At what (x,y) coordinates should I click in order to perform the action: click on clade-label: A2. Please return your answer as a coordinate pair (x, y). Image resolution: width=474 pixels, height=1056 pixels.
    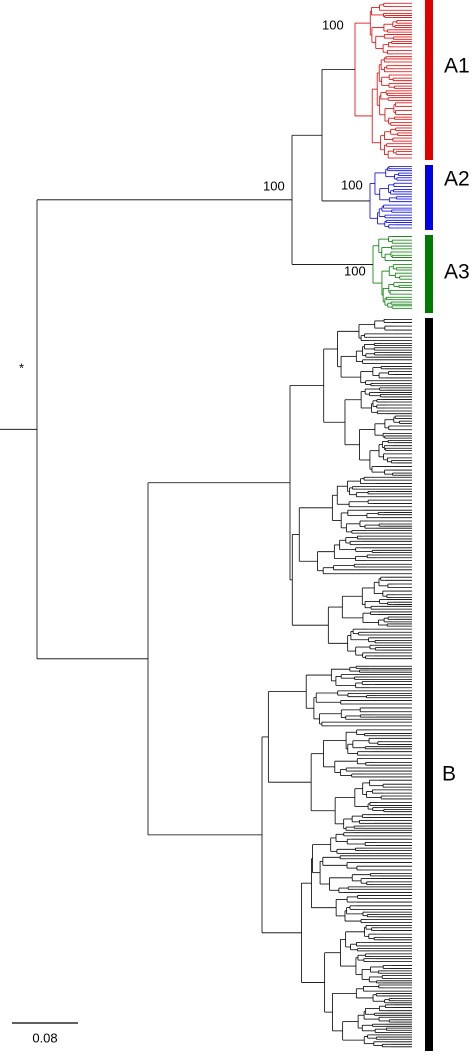
    Looking at the image, I should click on (457, 179).